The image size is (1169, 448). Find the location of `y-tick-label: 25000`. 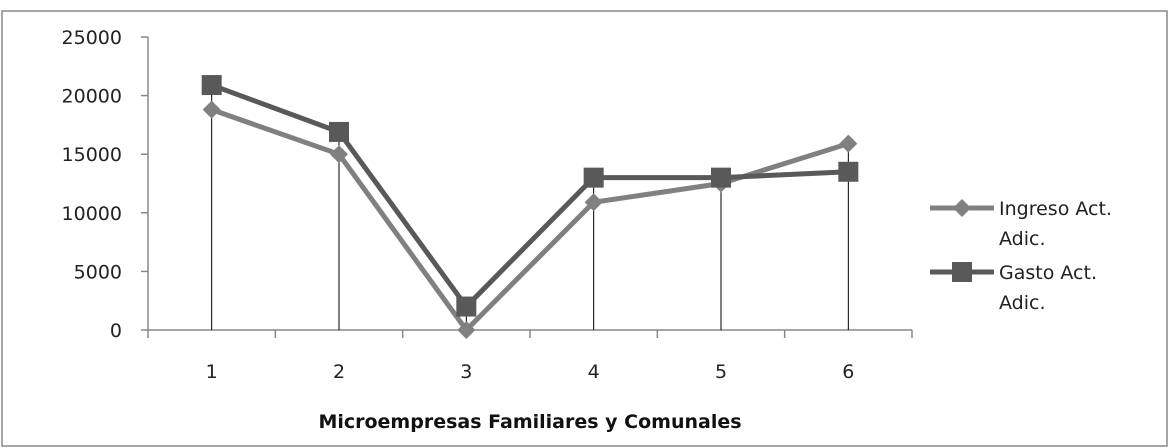

y-tick-label: 25000 is located at coordinates (92, 38).